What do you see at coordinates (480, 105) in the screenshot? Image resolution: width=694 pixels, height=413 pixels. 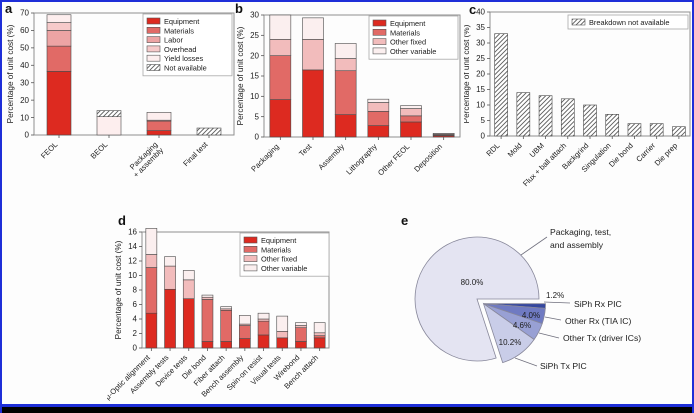 I see `y-tick-label: 10` at bounding box center [480, 105].